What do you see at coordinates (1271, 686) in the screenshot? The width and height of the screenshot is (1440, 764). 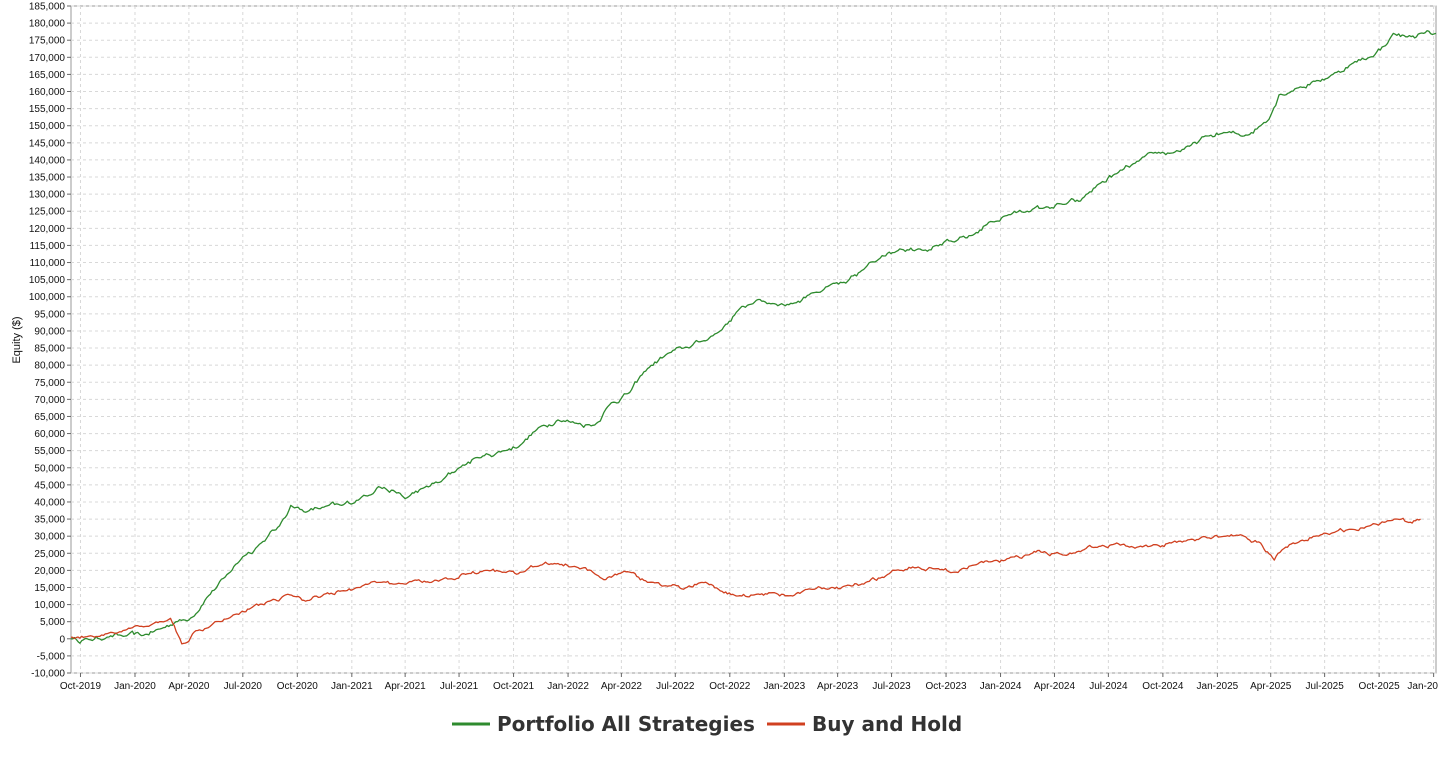 I see `x-tick-label: Apr-2025` at bounding box center [1271, 686].